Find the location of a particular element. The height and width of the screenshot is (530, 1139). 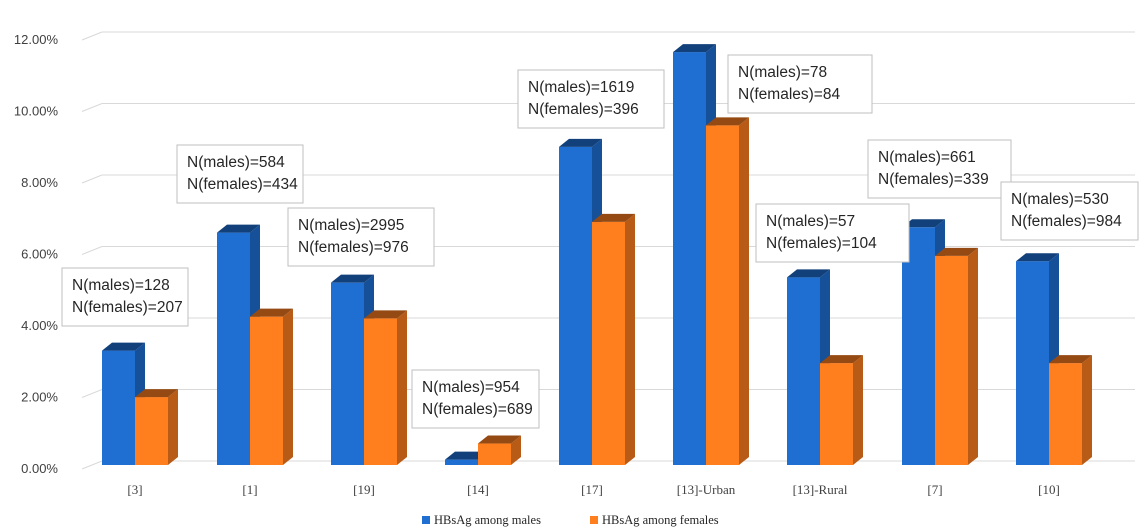

legend: HBsAg among males HBsAg among females is located at coordinates (570, 520).